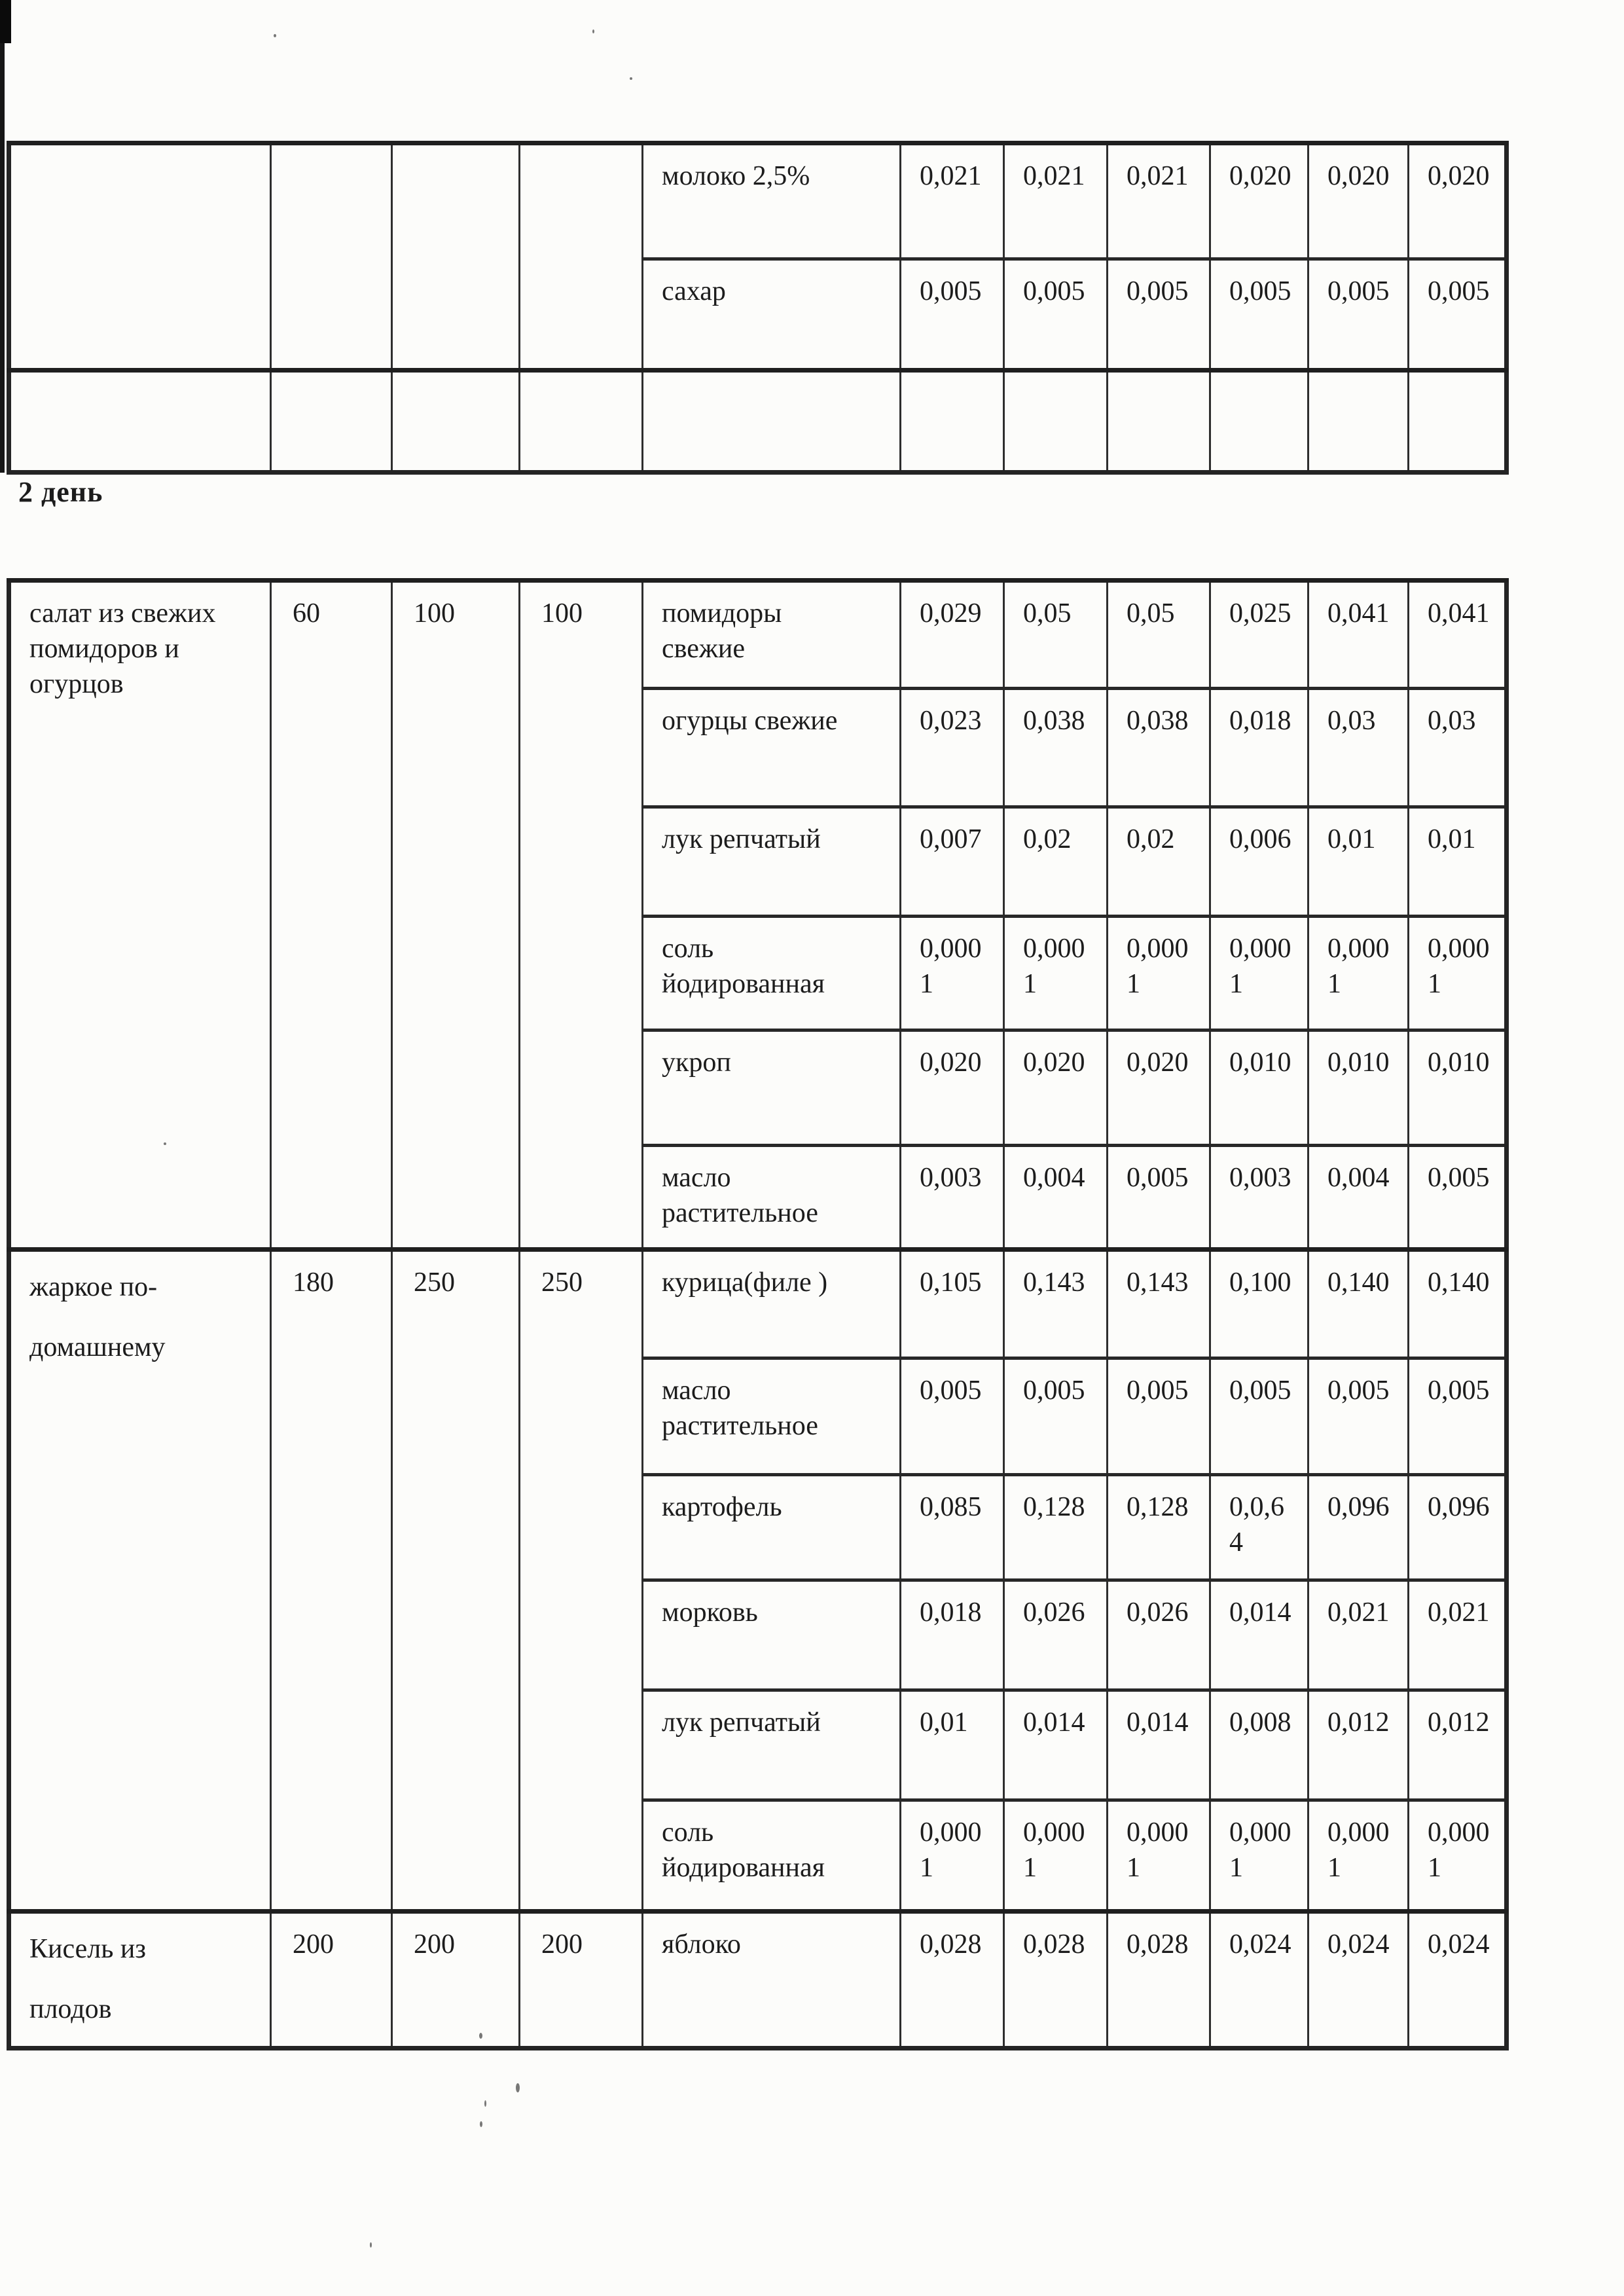  What do you see at coordinates (1055, 861) in the screenshot?
I see `ingredient-weight-value: 0,02` at bounding box center [1055, 861].